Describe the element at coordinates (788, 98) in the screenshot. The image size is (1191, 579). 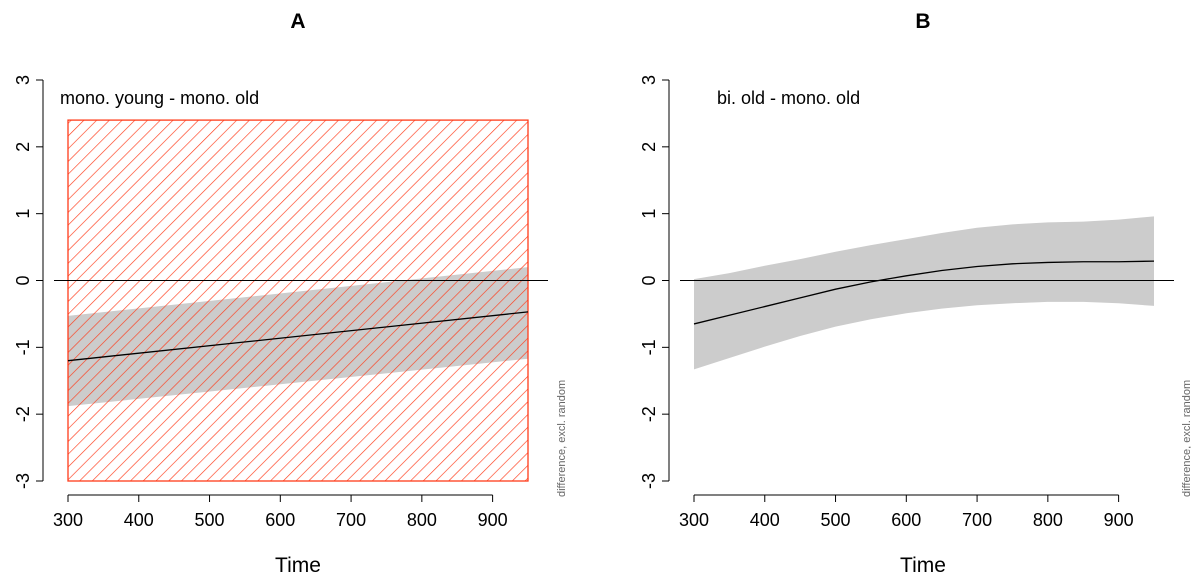
I see `annotation-b: bi. old - mono. old` at that location.